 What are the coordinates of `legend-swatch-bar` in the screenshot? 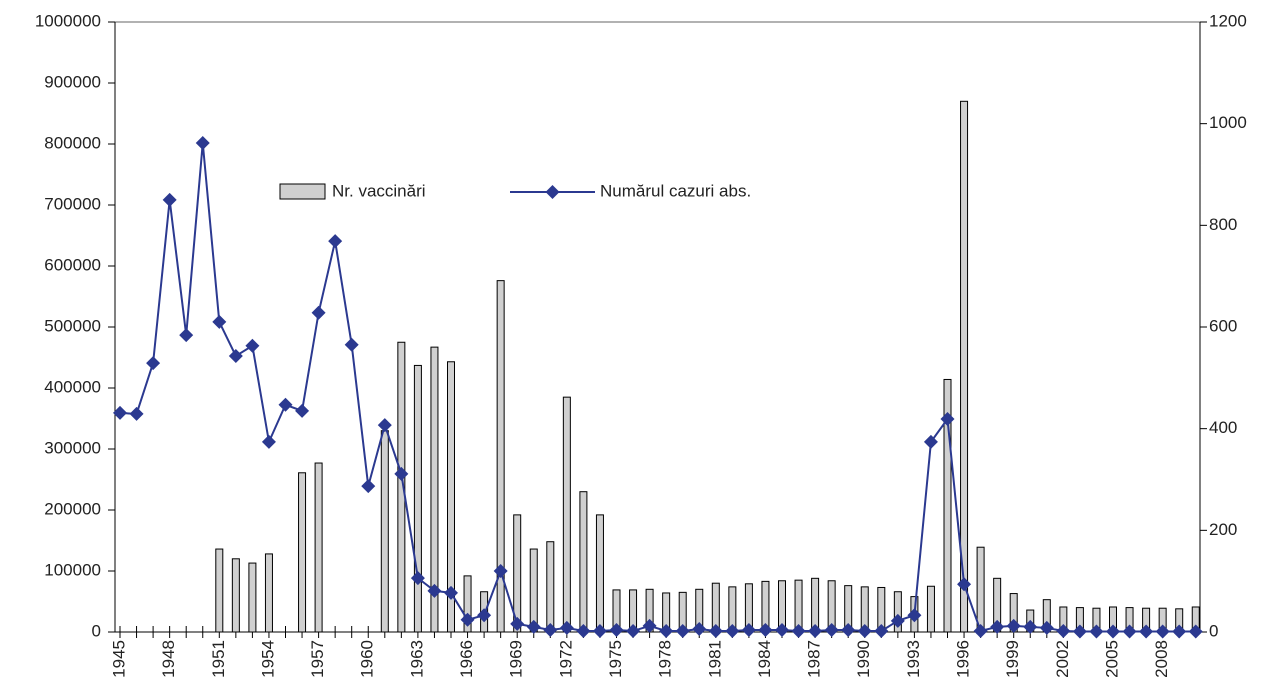 It's located at (302, 191).